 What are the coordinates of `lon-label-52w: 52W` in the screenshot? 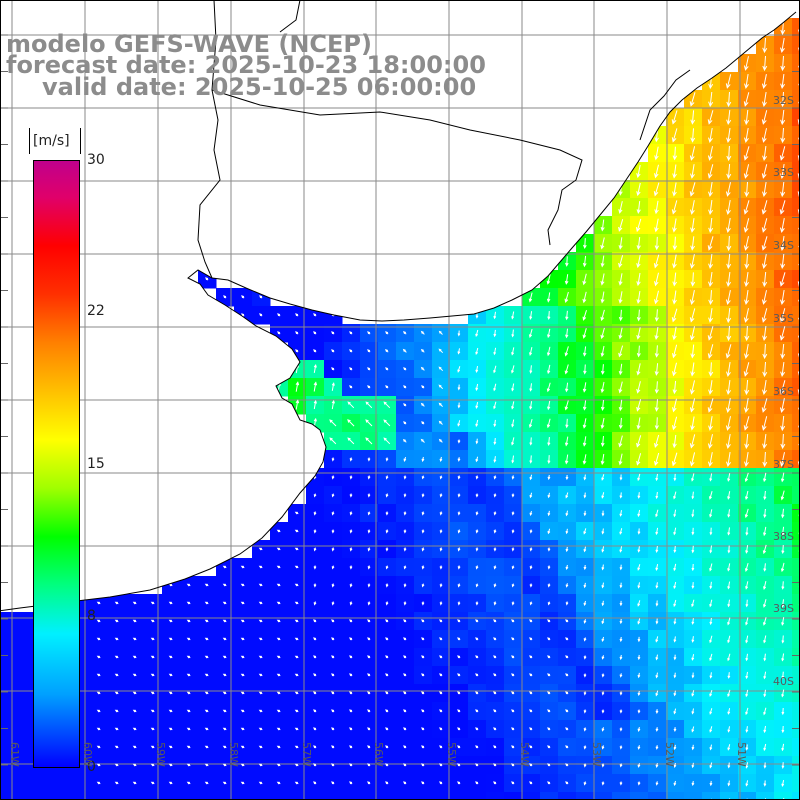 It's located at (669, 754).